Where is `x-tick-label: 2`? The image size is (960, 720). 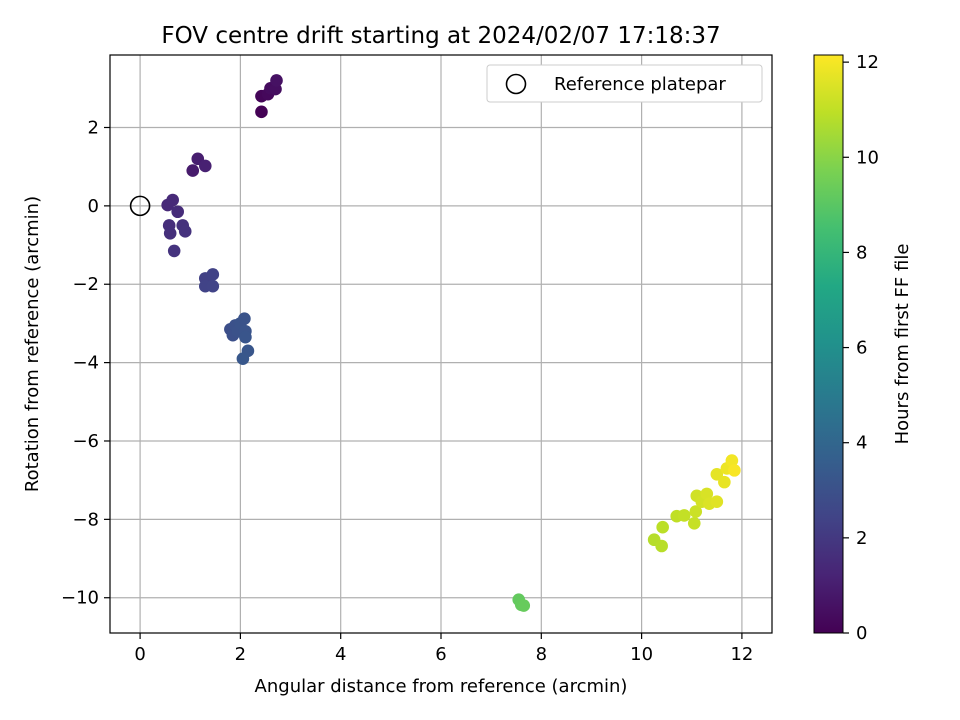
x-tick-label: 2 is located at coordinates (240, 654).